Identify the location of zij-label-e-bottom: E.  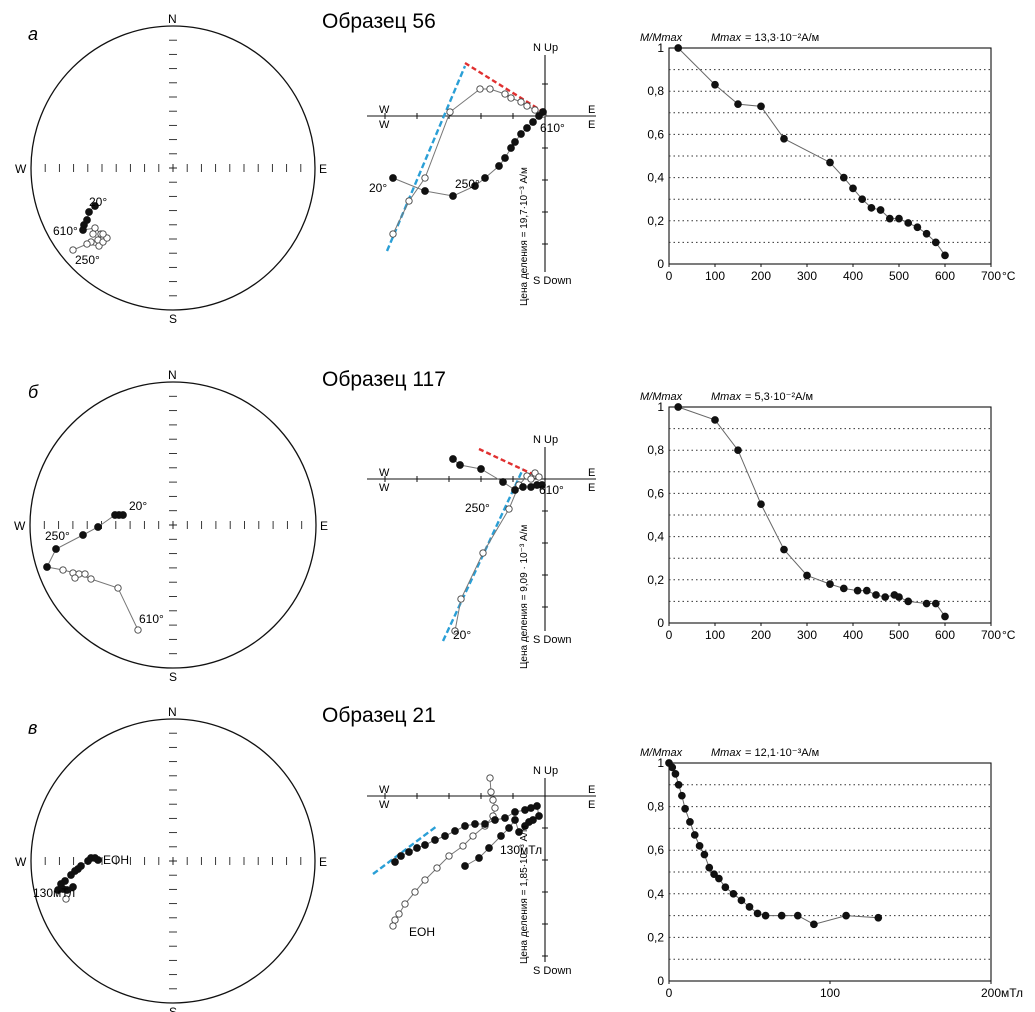
(591, 805).